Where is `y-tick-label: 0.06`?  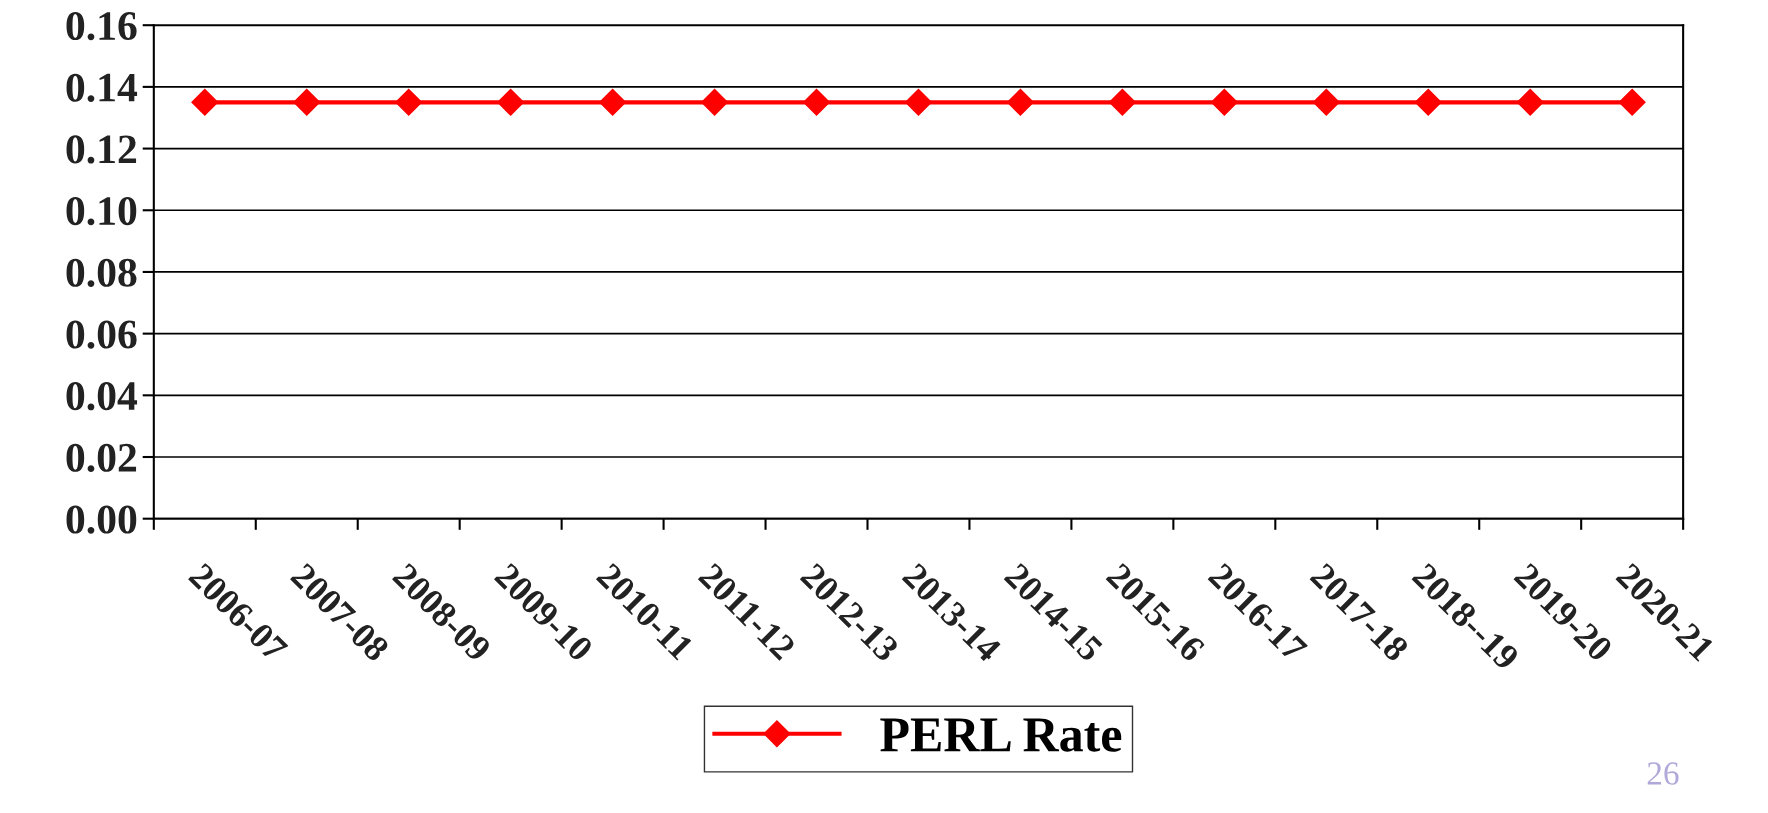
y-tick-label: 0.06 is located at coordinates (101, 334).